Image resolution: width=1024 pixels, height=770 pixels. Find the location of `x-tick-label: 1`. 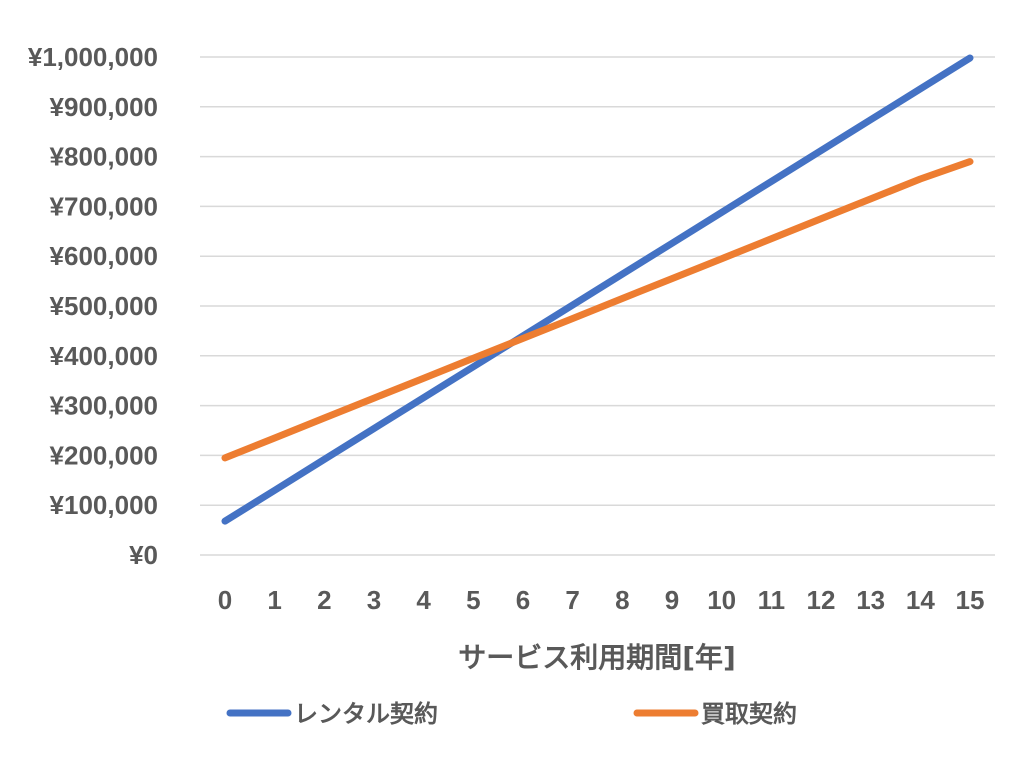

x-tick-label: 1 is located at coordinates (274, 600).